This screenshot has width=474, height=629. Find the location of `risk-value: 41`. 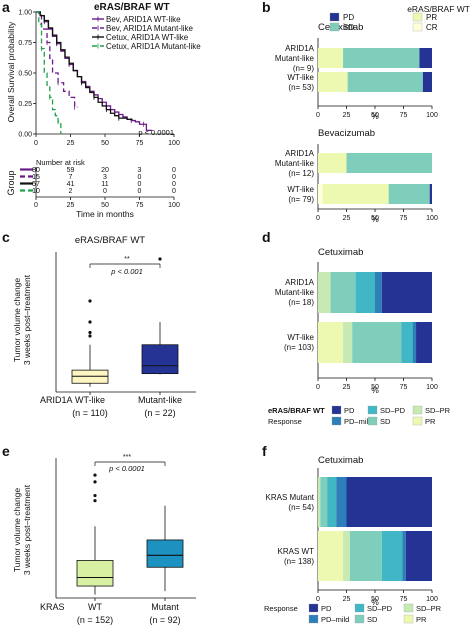

risk-value: 41 is located at coordinates (71, 184).